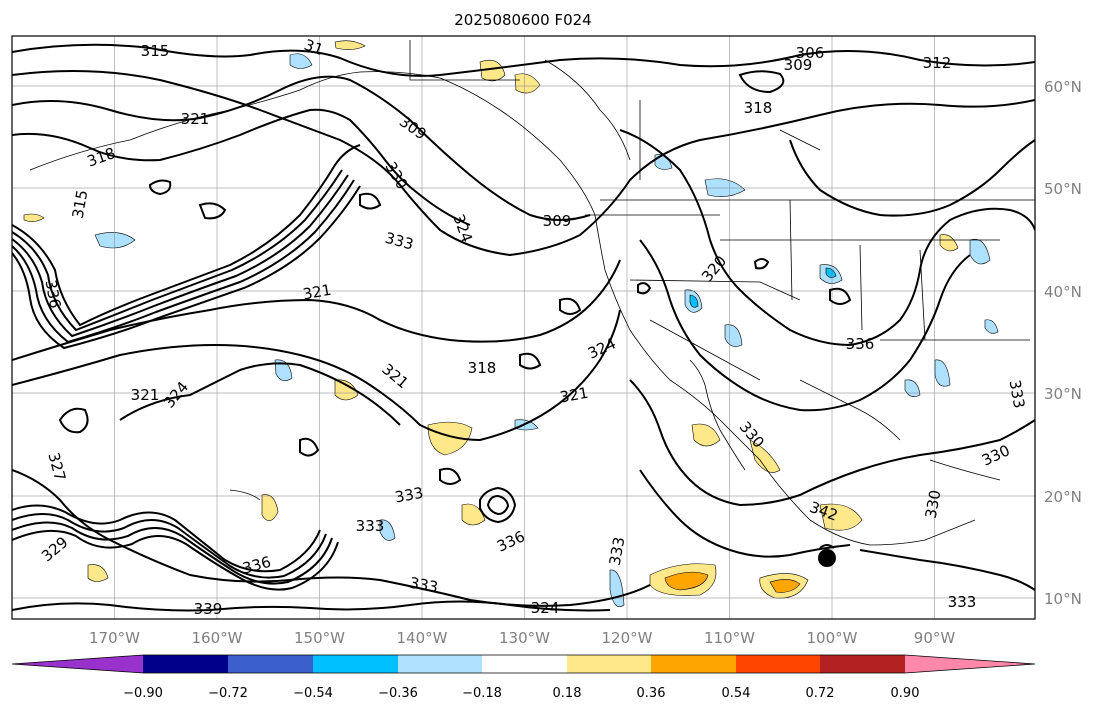  What do you see at coordinates (729, 638) in the screenshot?
I see `lon-label: 110°W` at bounding box center [729, 638].